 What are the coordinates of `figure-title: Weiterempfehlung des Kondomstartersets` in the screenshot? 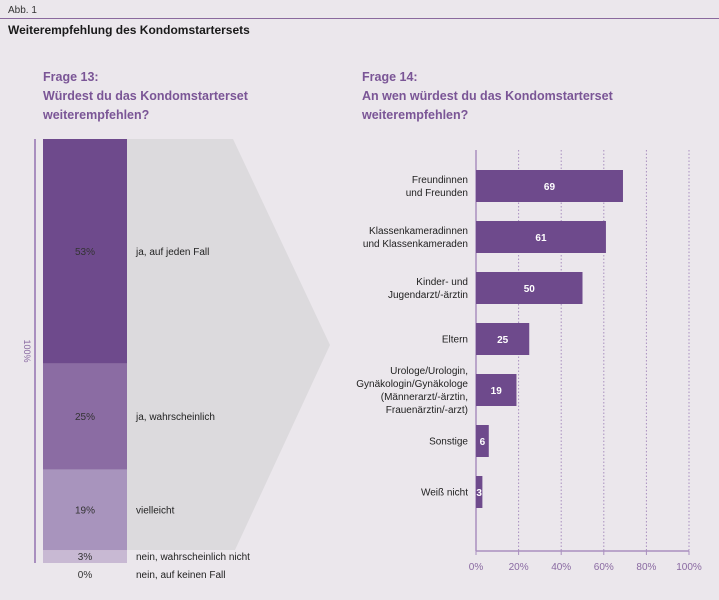 It's located at (129, 30).